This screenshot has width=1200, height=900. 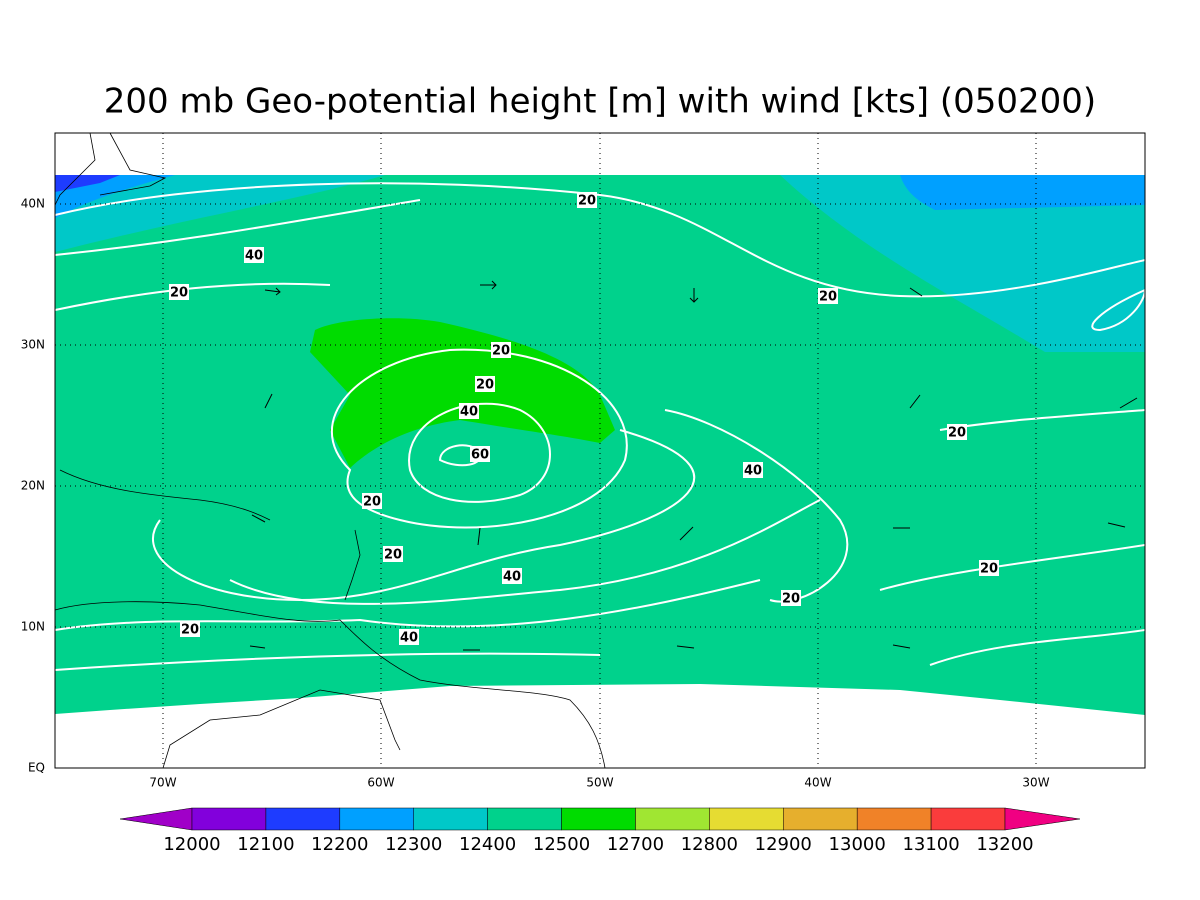 I want to click on colorbar-label: 12000, so click(x=191, y=844).